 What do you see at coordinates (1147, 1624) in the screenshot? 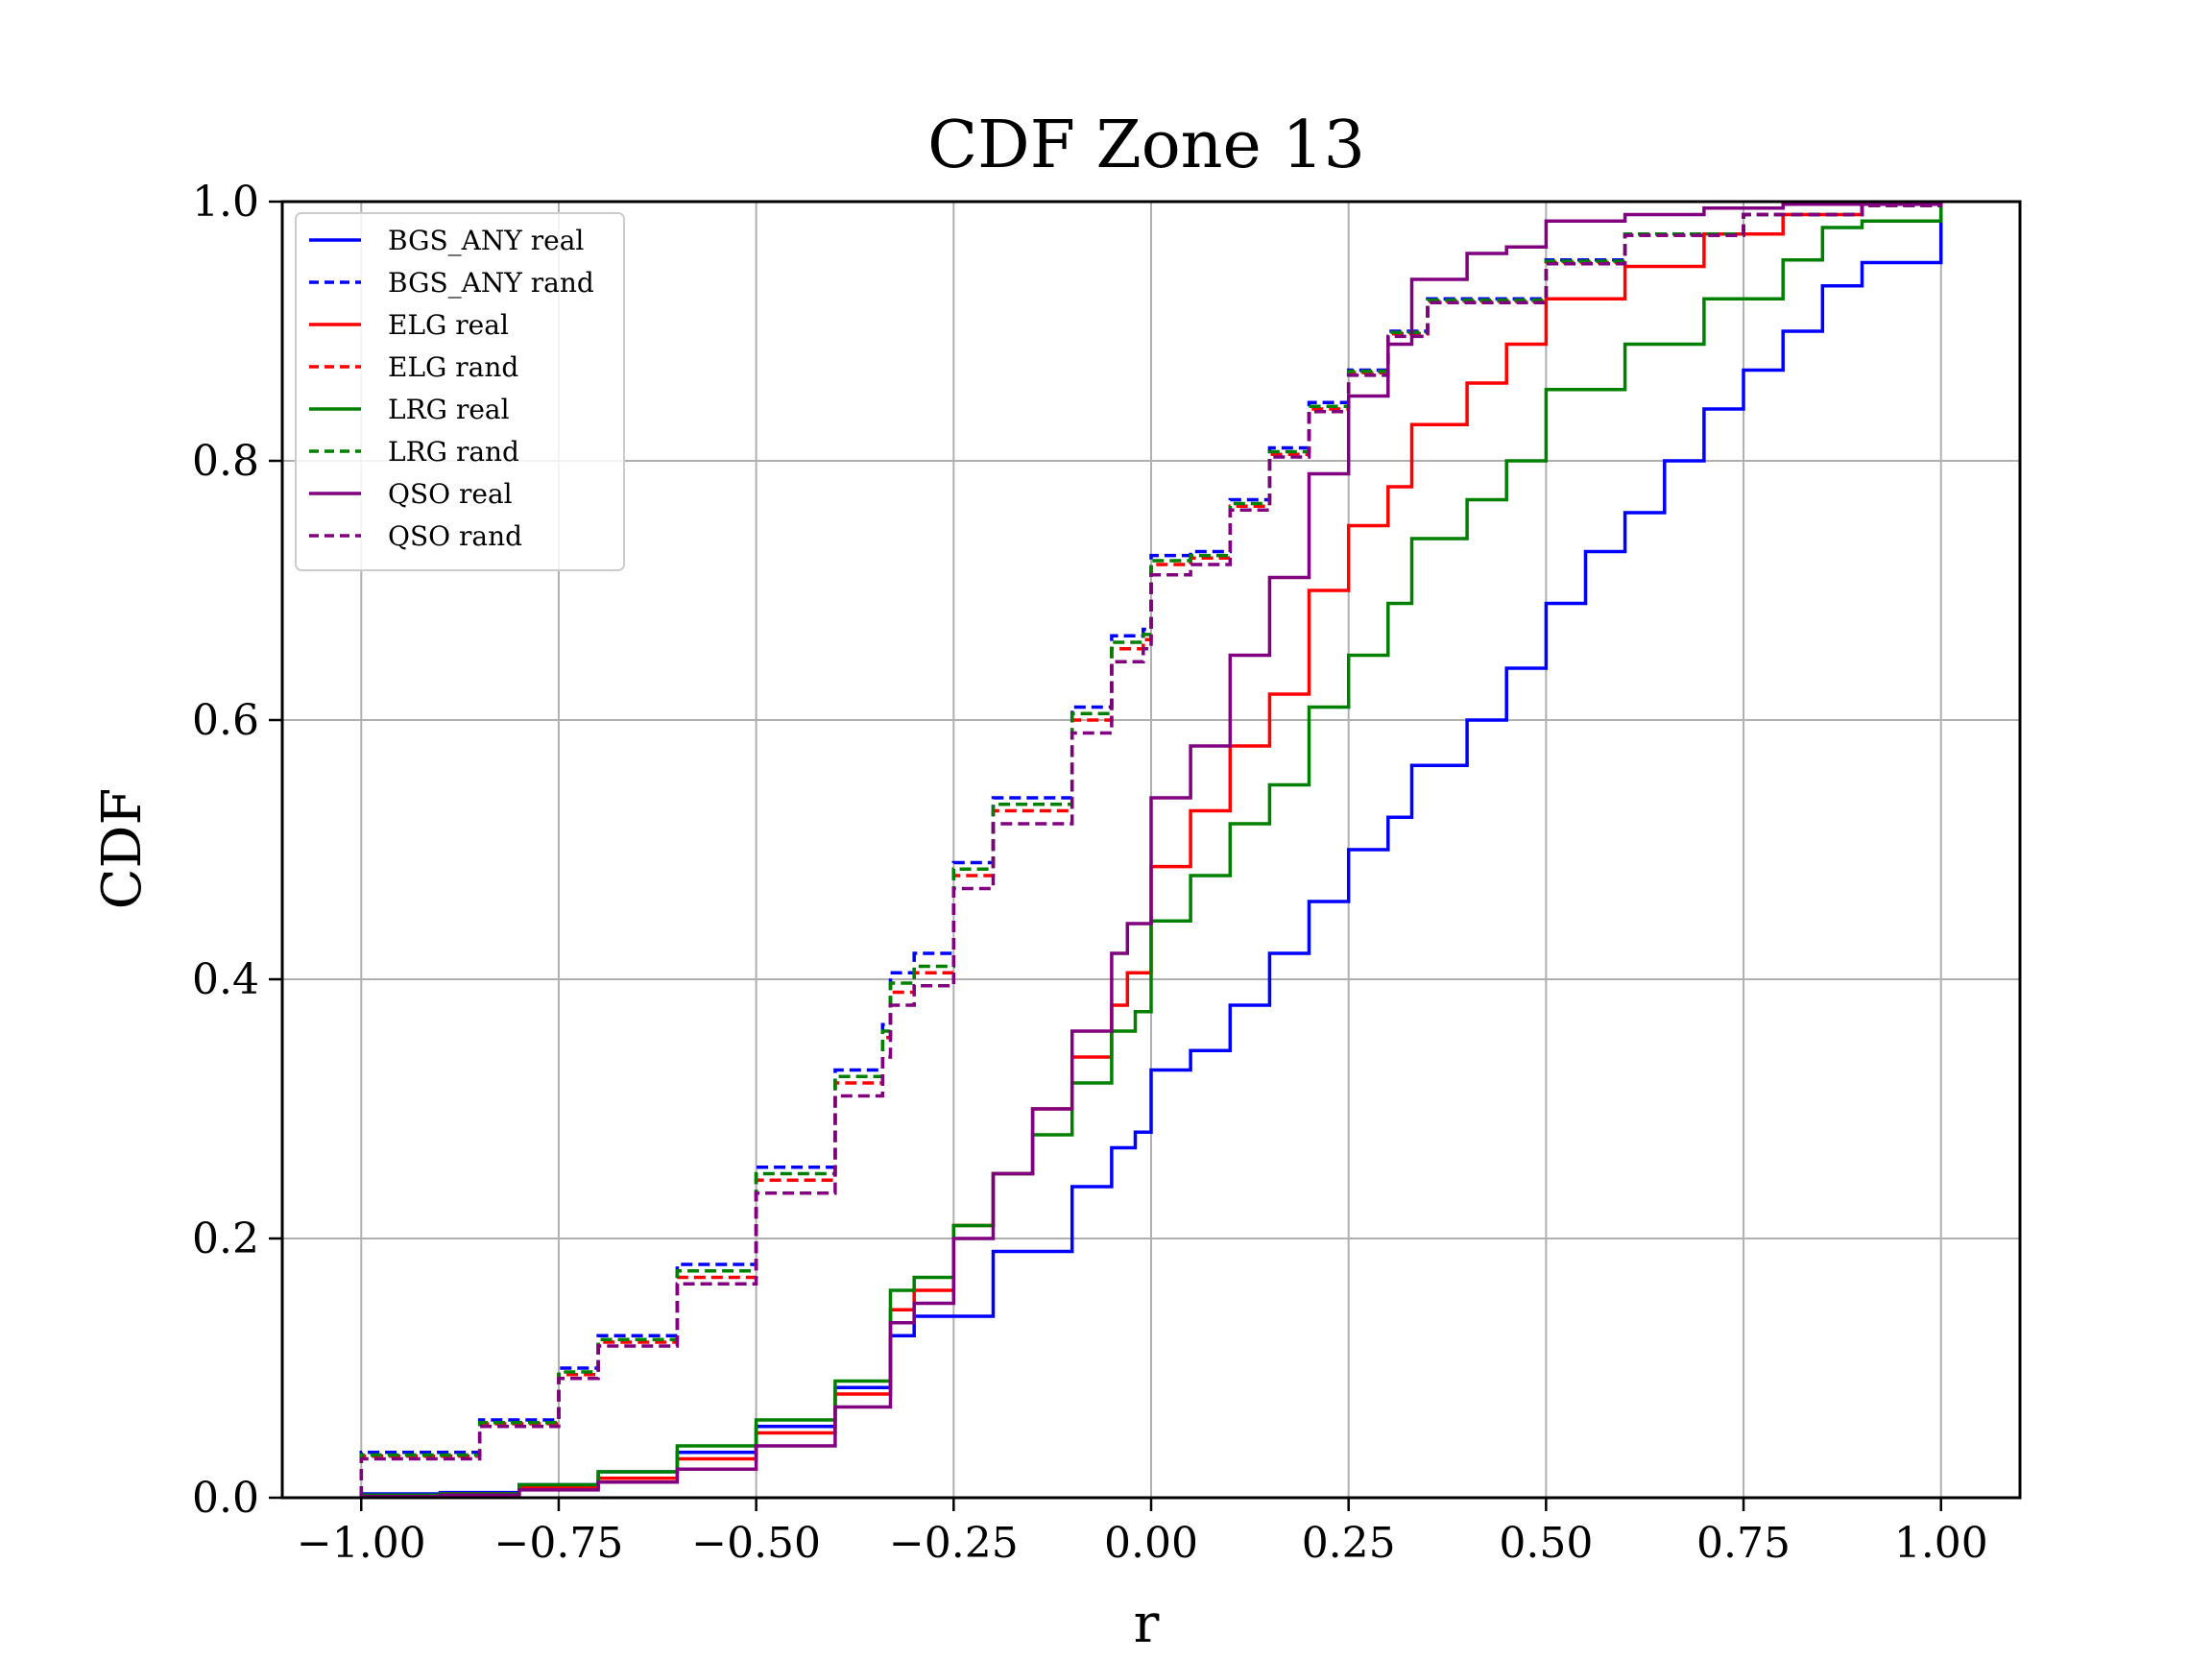
I see `x-axis-title: r` at bounding box center [1147, 1624].